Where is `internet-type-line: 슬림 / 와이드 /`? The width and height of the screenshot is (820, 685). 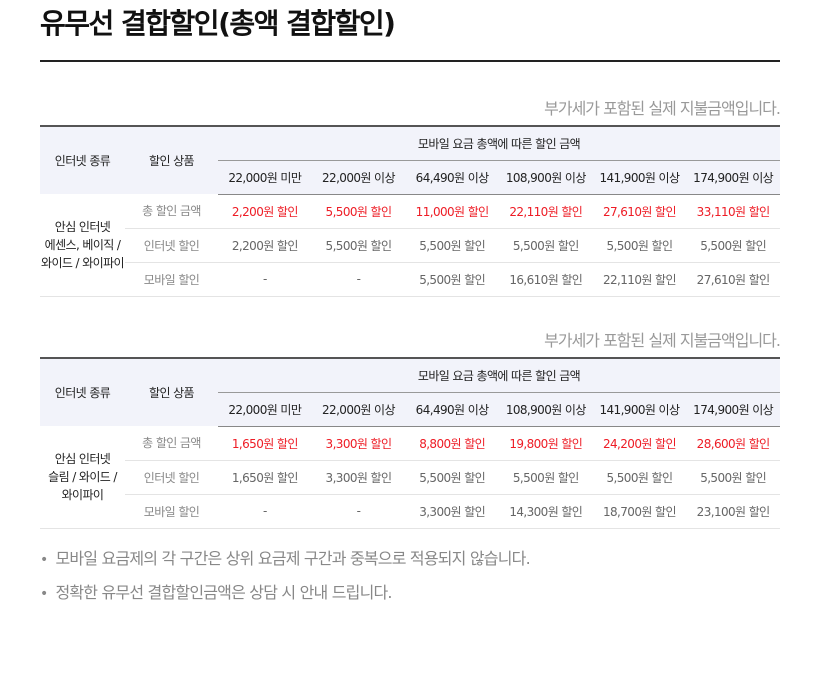 internet-type-line: 슬림 / 와이드 / is located at coordinates (82, 476).